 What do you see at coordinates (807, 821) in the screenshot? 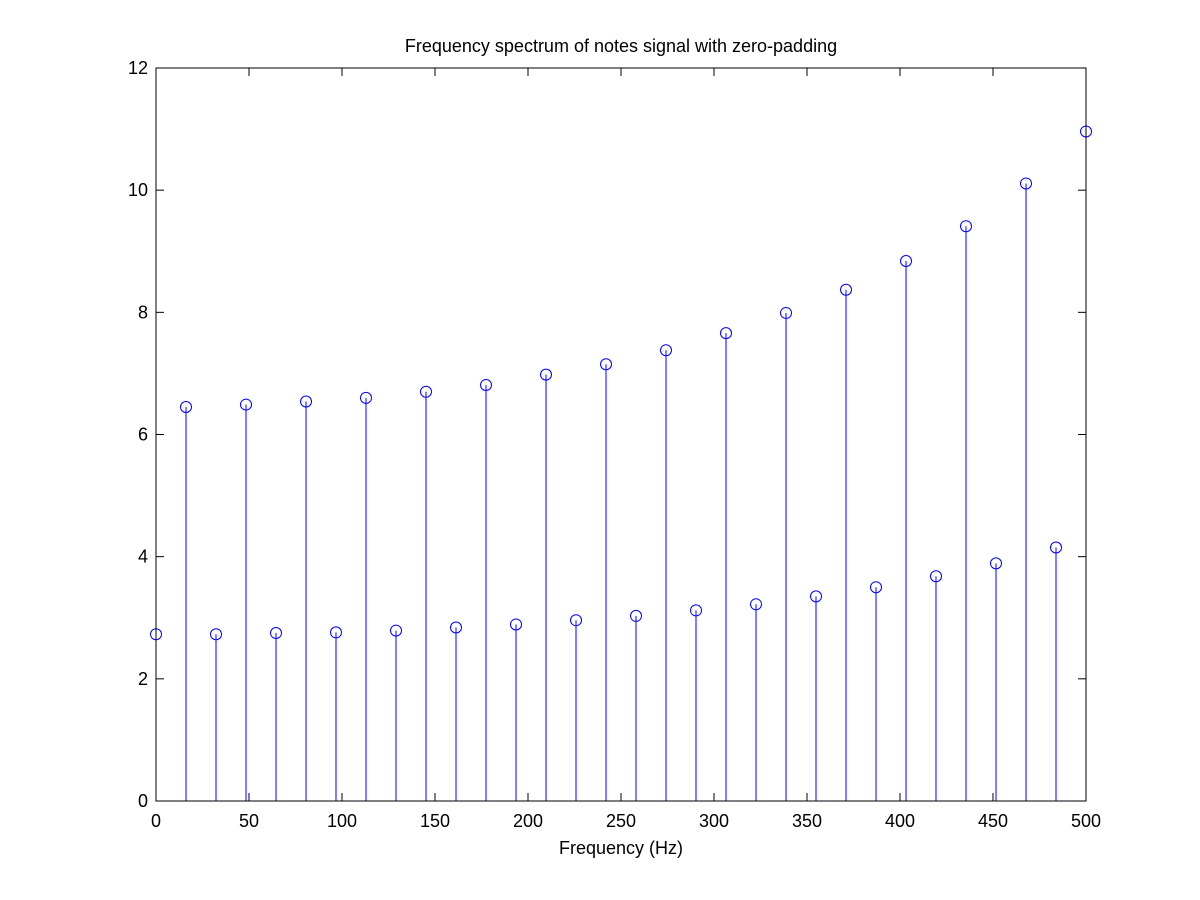
I see `x-tick-label: 350` at bounding box center [807, 821].